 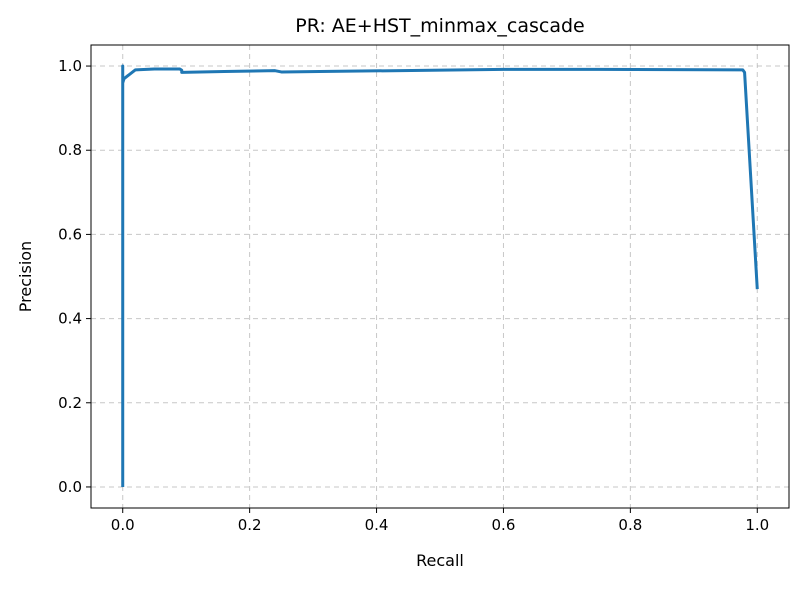 What do you see at coordinates (70, 150) in the screenshot?
I see `y-tick-label: 0.8` at bounding box center [70, 150].